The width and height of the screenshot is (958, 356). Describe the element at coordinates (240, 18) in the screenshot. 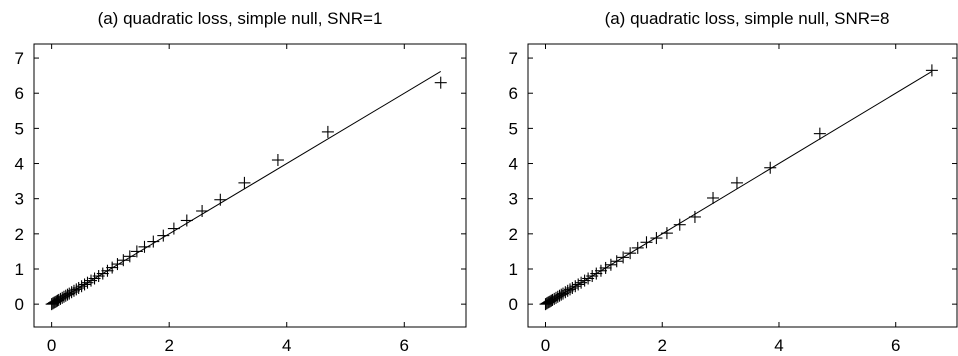

I see `panel-title: (a) quadratic loss, simple null, SNR=1` at that location.